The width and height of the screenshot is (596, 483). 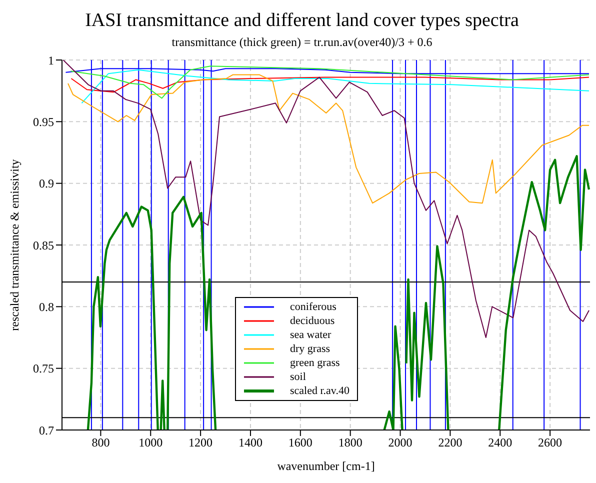 I want to click on x-tick-label: 800, so click(x=101, y=443).